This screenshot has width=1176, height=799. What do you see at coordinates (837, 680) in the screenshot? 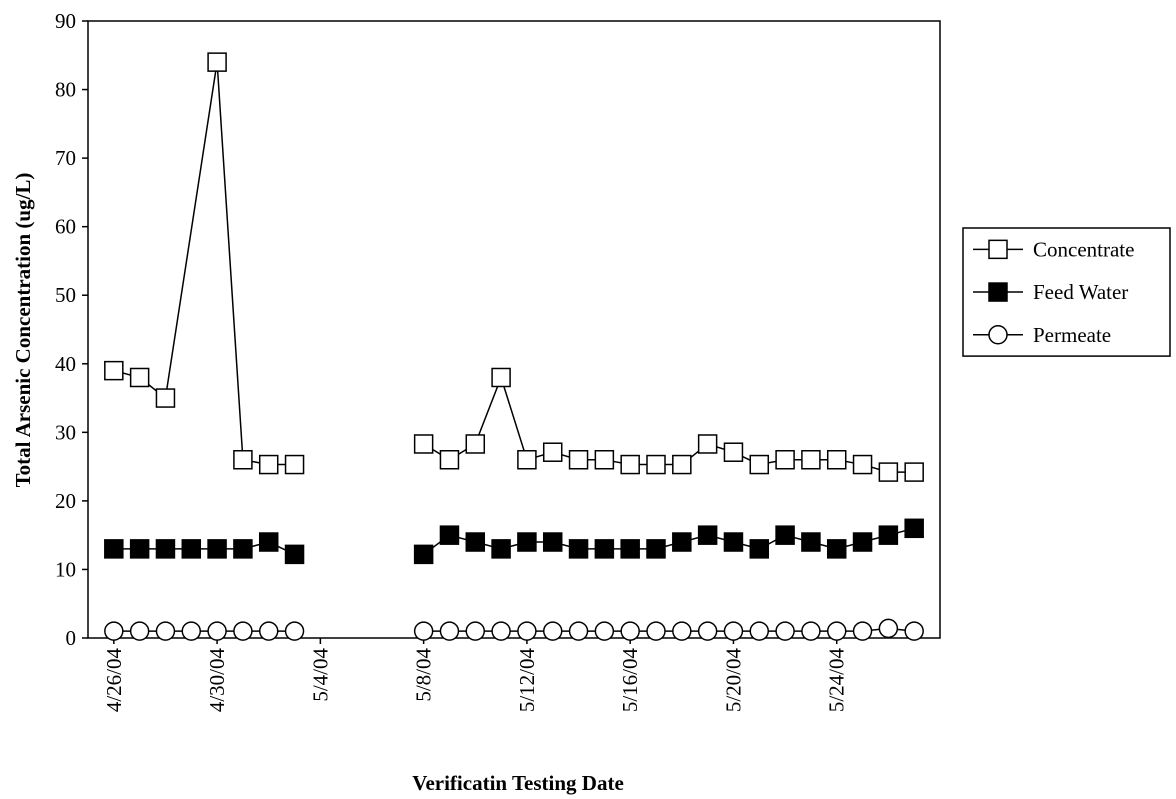
I see `x-tick-label: 5/24/04` at bounding box center [837, 680].